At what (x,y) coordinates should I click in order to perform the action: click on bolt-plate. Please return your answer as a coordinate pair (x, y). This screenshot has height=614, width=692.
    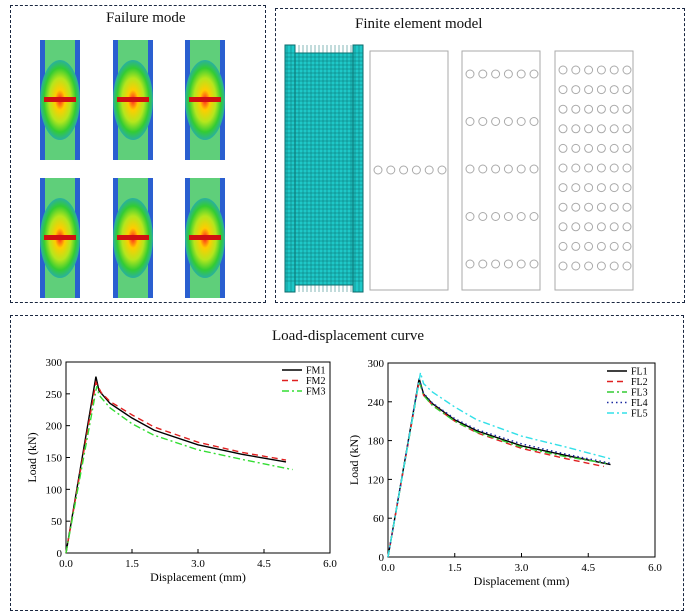
    Looking at the image, I should click on (594, 170).